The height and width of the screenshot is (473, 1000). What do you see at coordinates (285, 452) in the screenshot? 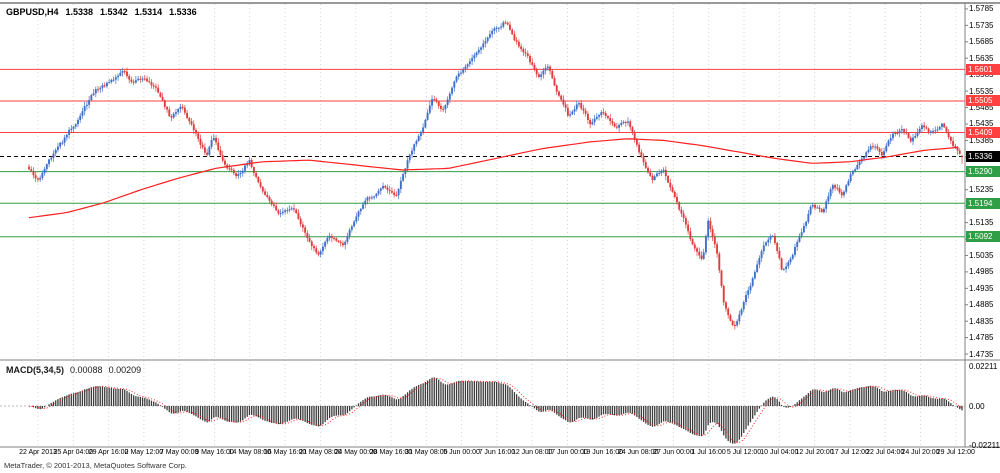
I see `time-axis-label: 16 May 16:00` at bounding box center [285, 452].